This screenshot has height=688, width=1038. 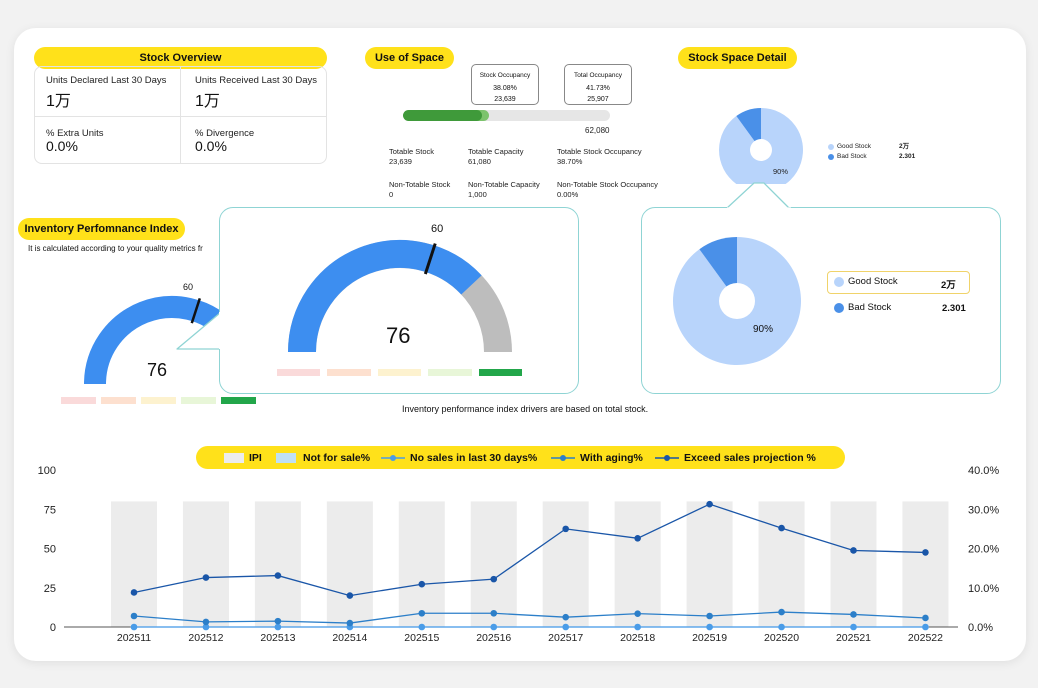 What do you see at coordinates (565, 638) in the screenshot?
I see `x-axis-tick: 202517` at bounding box center [565, 638].